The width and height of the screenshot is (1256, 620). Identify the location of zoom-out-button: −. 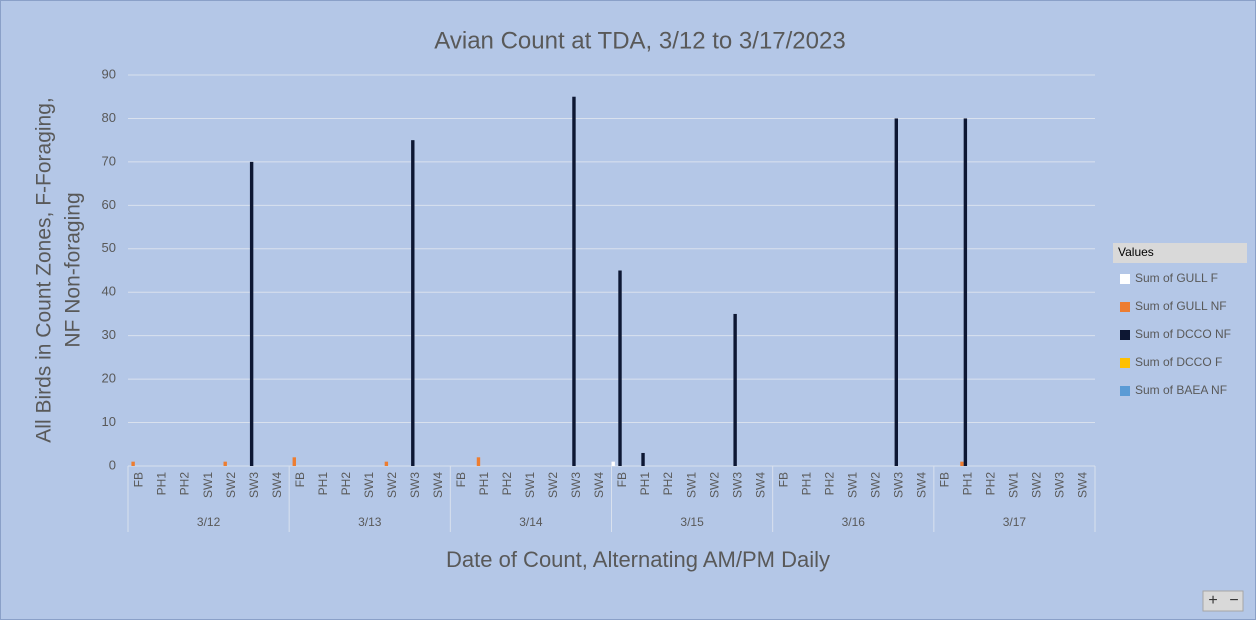
(1233, 600).